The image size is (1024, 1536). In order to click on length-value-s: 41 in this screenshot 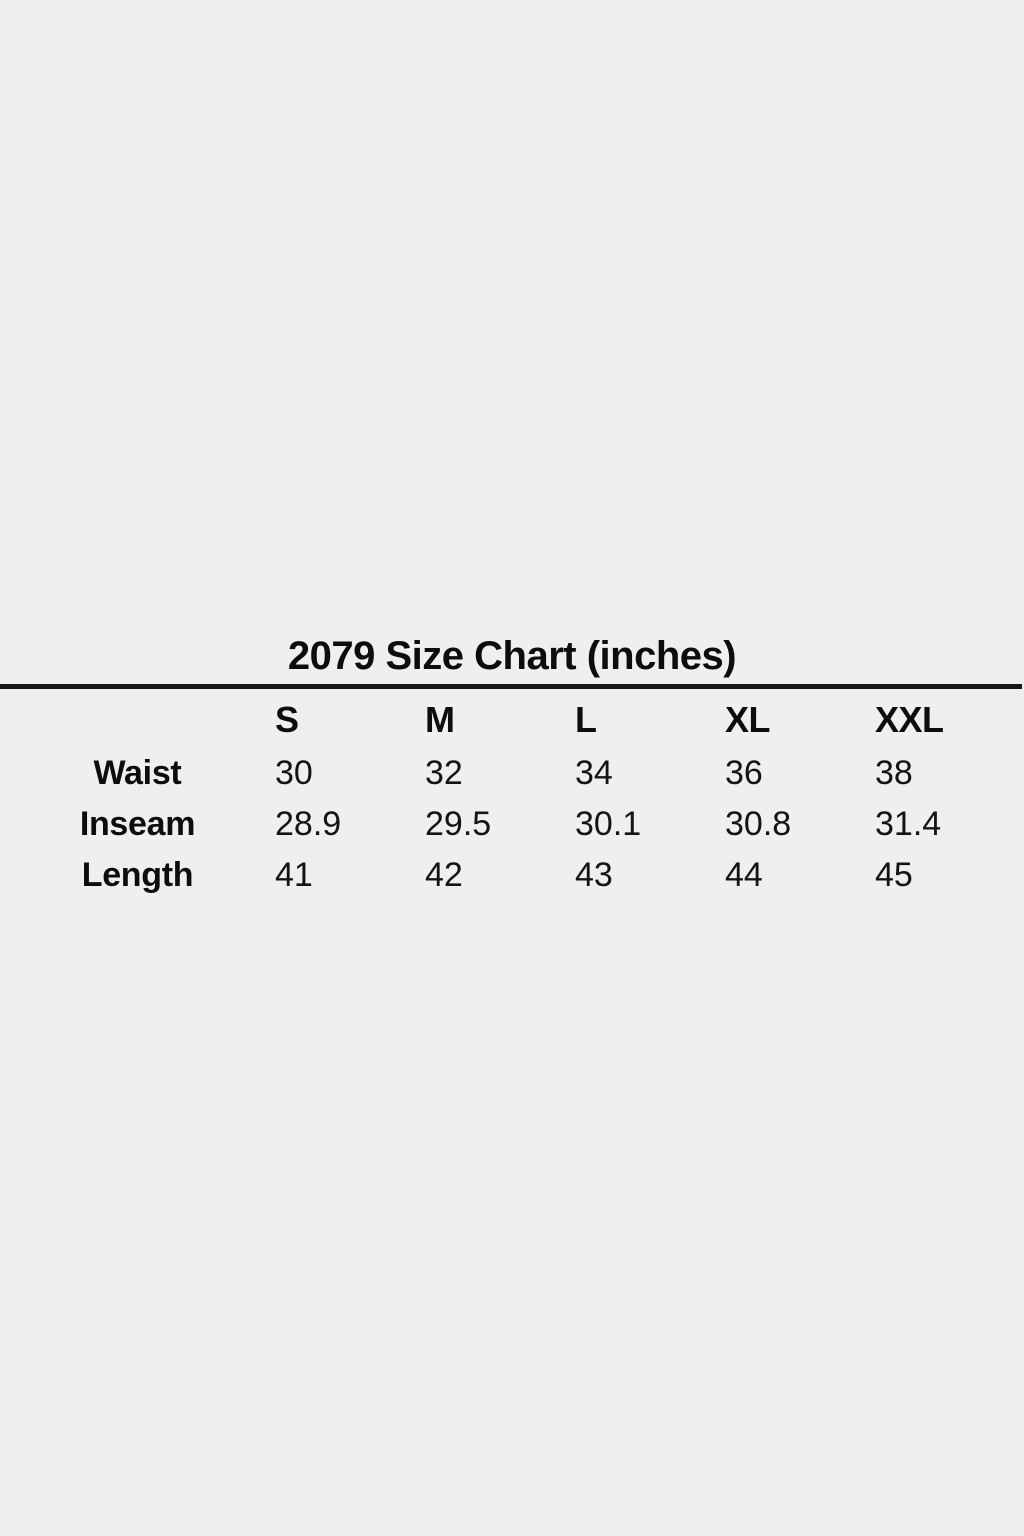, I will do `click(294, 875)`.